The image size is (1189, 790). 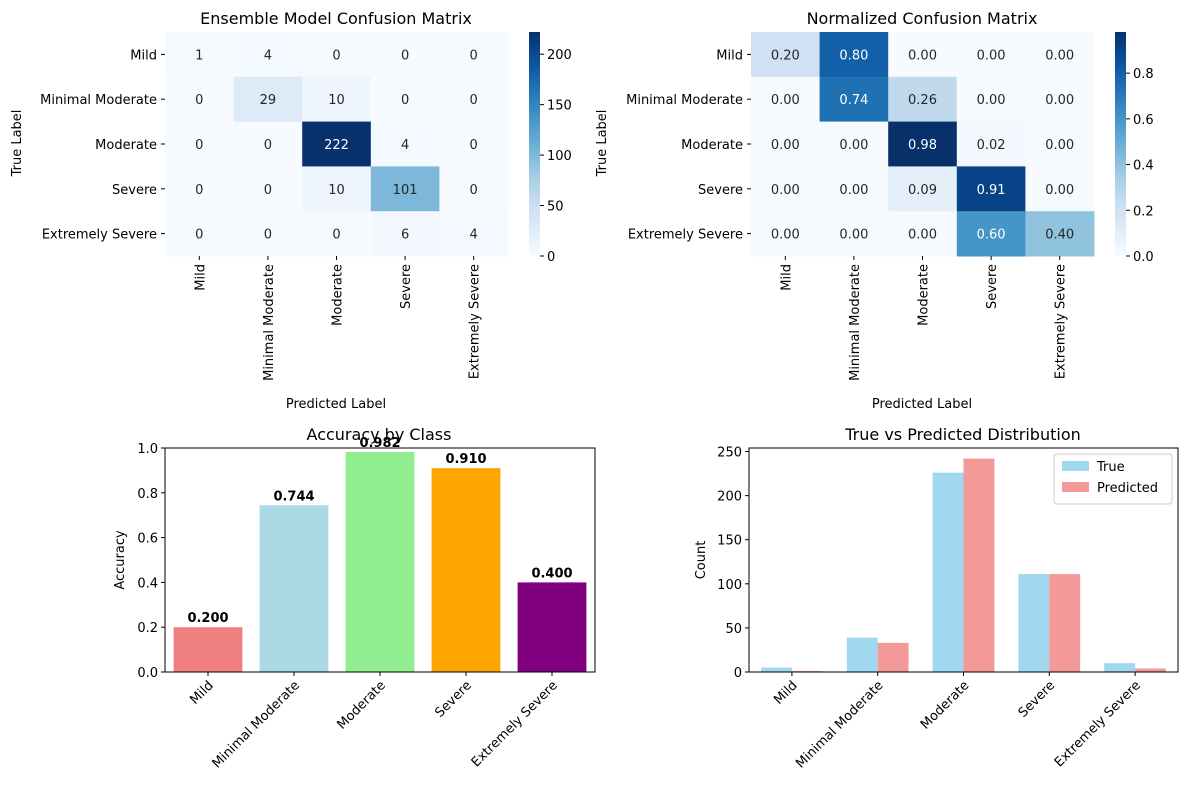 What do you see at coordinates (701, 560) in the screenshot?
I see `y-axis-label: Count` at bounding box center [701, 560].